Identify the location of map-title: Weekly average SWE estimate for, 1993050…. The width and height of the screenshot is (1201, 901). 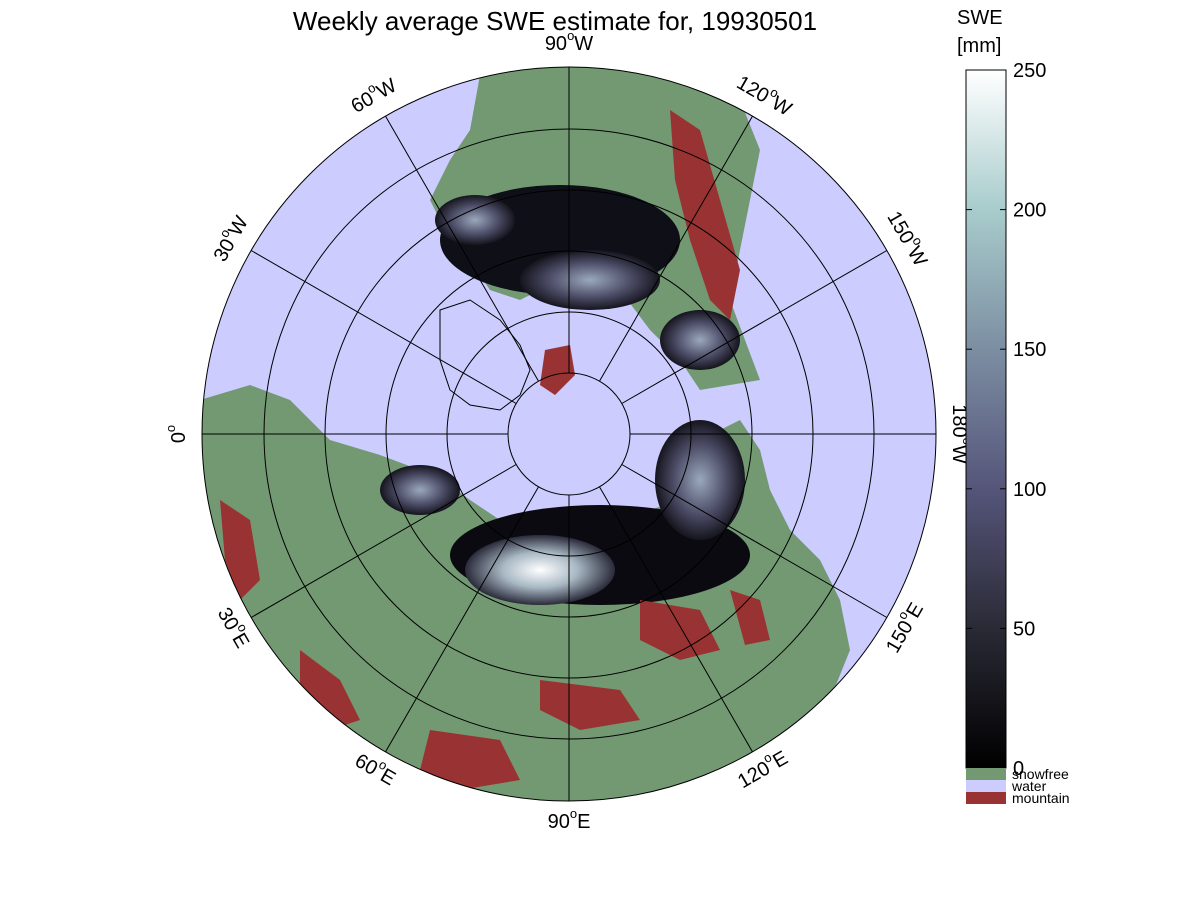
(555, 21).